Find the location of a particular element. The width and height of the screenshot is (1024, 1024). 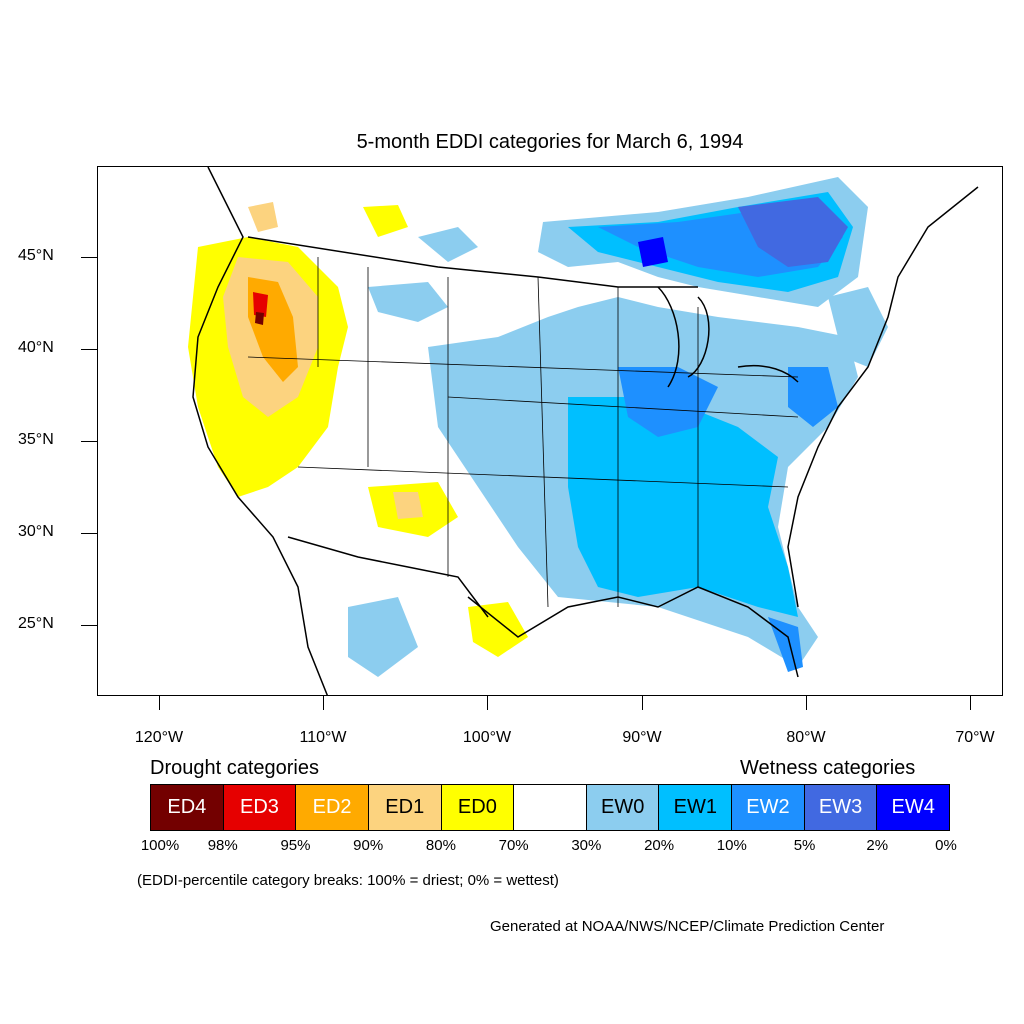

lon-label-120: 120°W is located at coordinates (159, 737).